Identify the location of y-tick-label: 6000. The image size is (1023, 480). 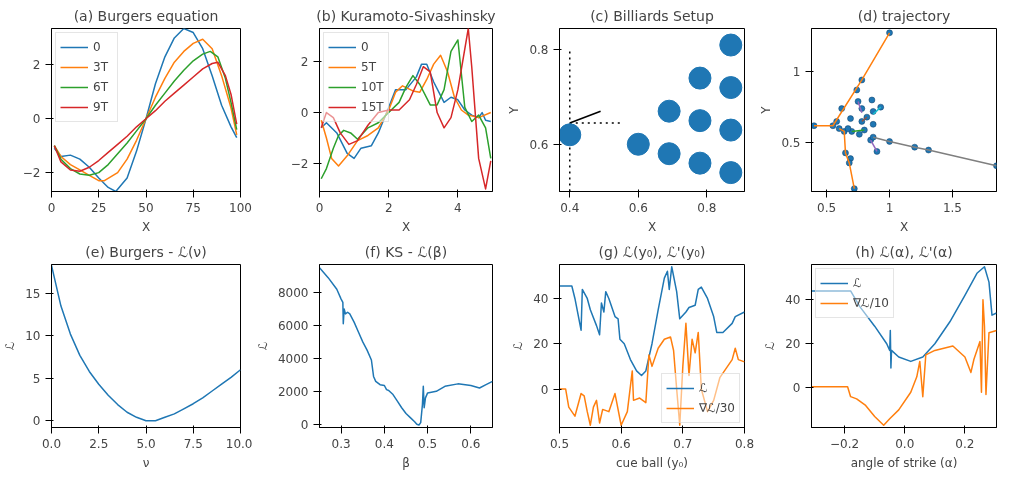
(293, 325).